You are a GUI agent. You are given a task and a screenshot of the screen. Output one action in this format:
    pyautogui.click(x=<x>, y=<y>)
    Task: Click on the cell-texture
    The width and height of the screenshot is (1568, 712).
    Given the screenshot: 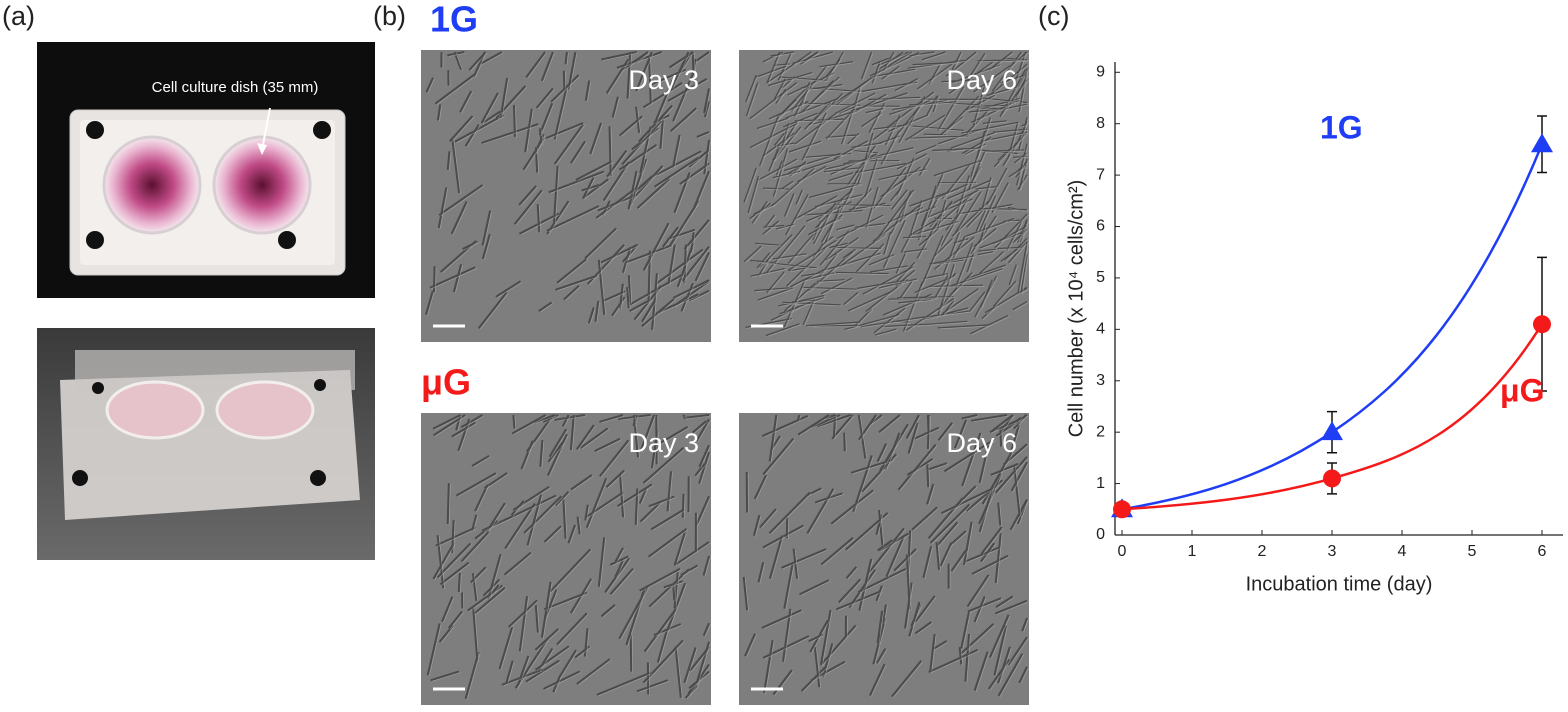 What is the action you would take?
    pyautogui.click(x=568, y=557)
    